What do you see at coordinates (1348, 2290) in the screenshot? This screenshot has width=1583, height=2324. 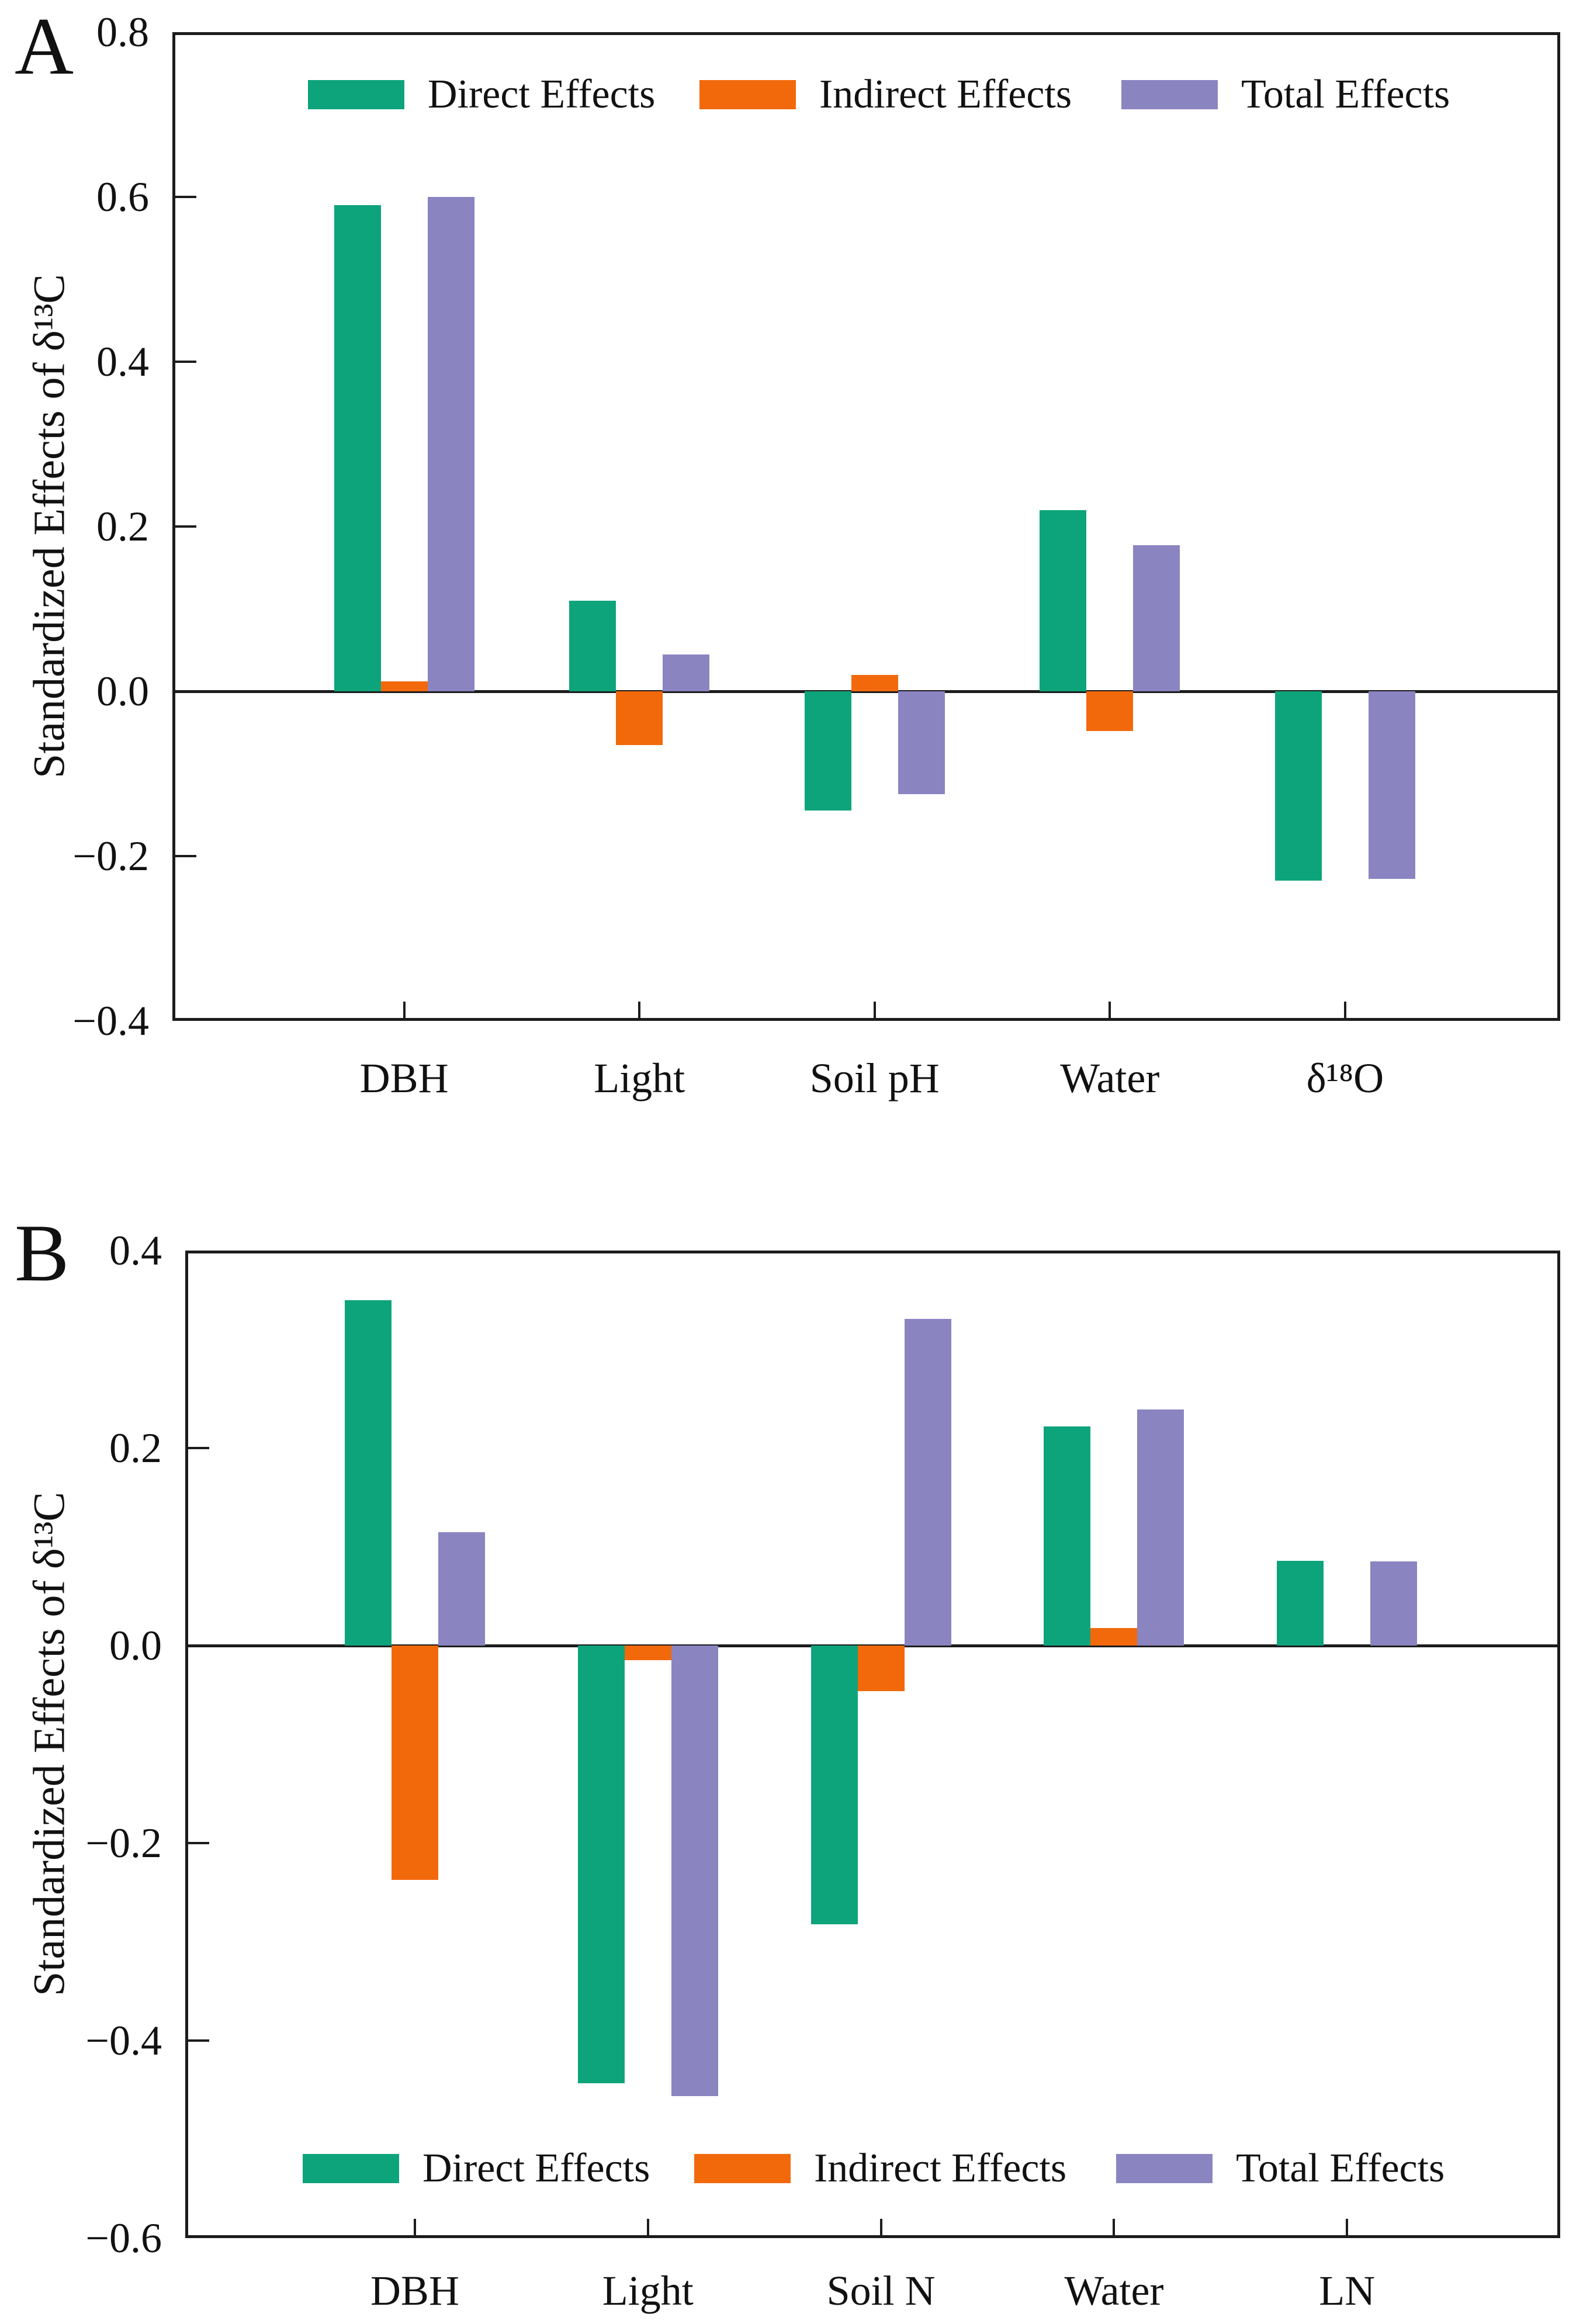 I see `x-tick-label: LN` at bounding box center [1348, 2290].